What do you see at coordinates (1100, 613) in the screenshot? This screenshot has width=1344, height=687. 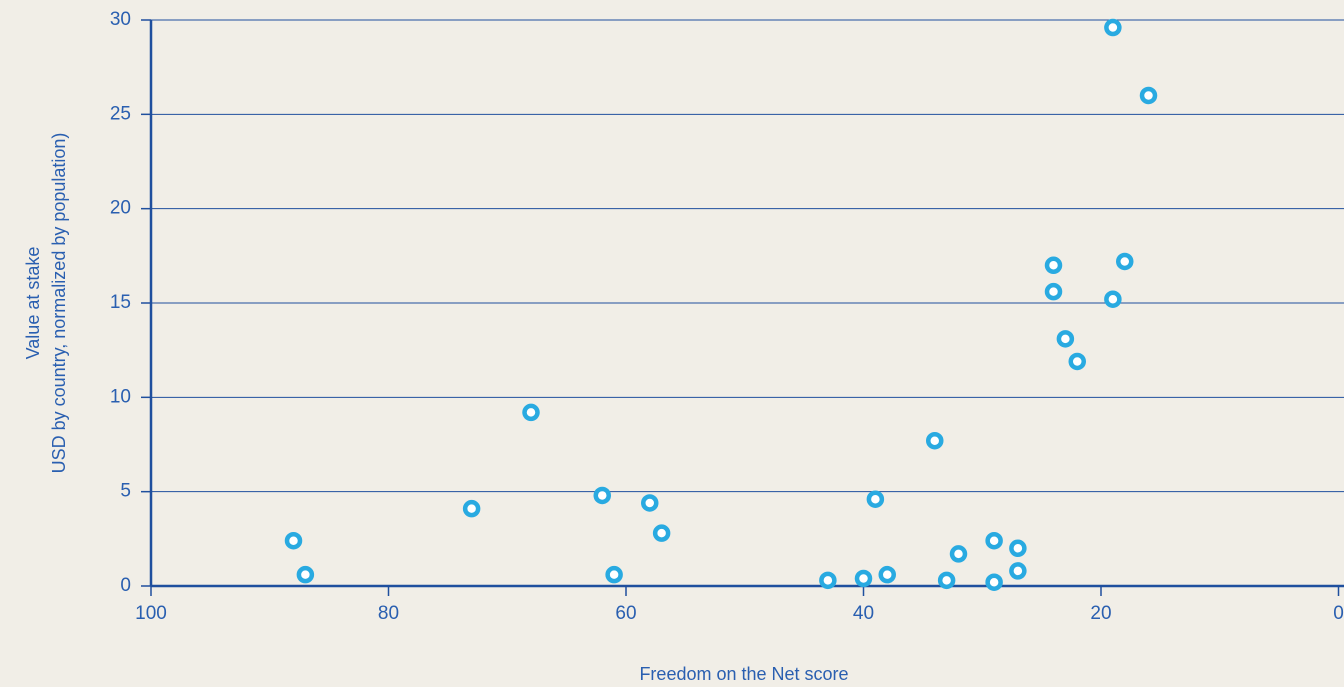 I see `x-tick-label: 20` at bounding box center [1100, 613].